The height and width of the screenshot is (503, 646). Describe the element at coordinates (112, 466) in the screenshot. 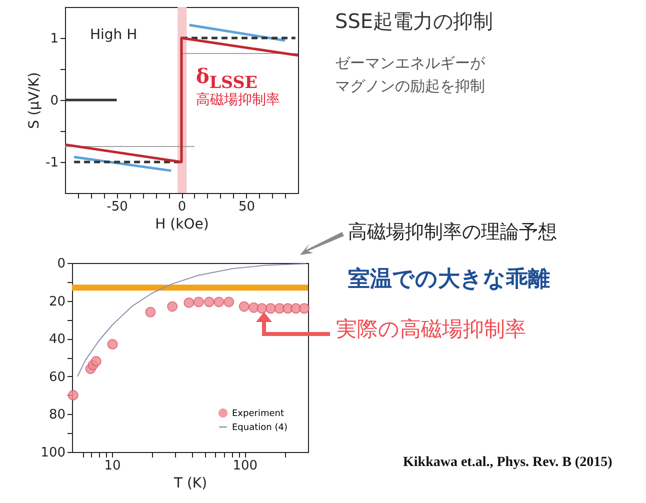

I see `x-tick-label: 10` at that location.